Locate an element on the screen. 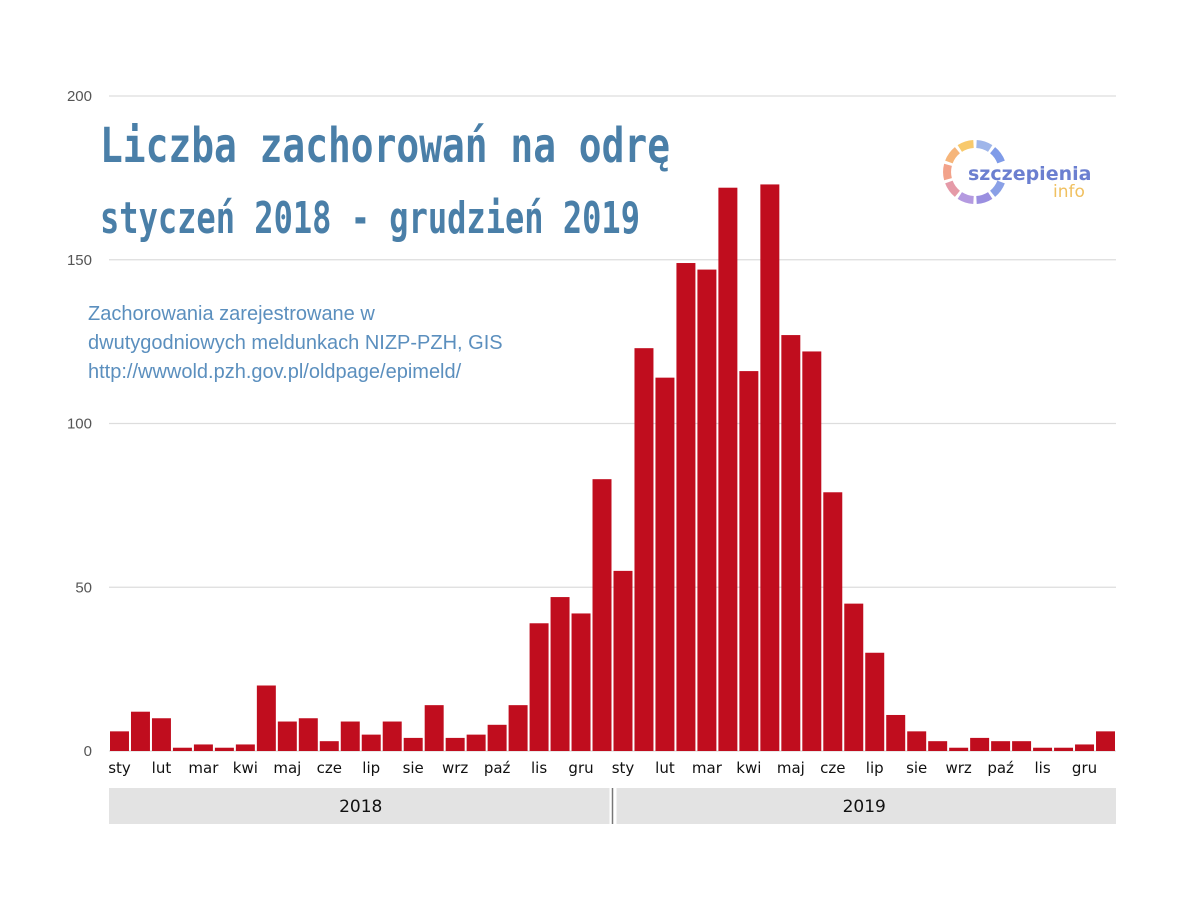 The image size is (1200, 900). logo-text-main: szczepienia is located at coordinates (1029, 174).